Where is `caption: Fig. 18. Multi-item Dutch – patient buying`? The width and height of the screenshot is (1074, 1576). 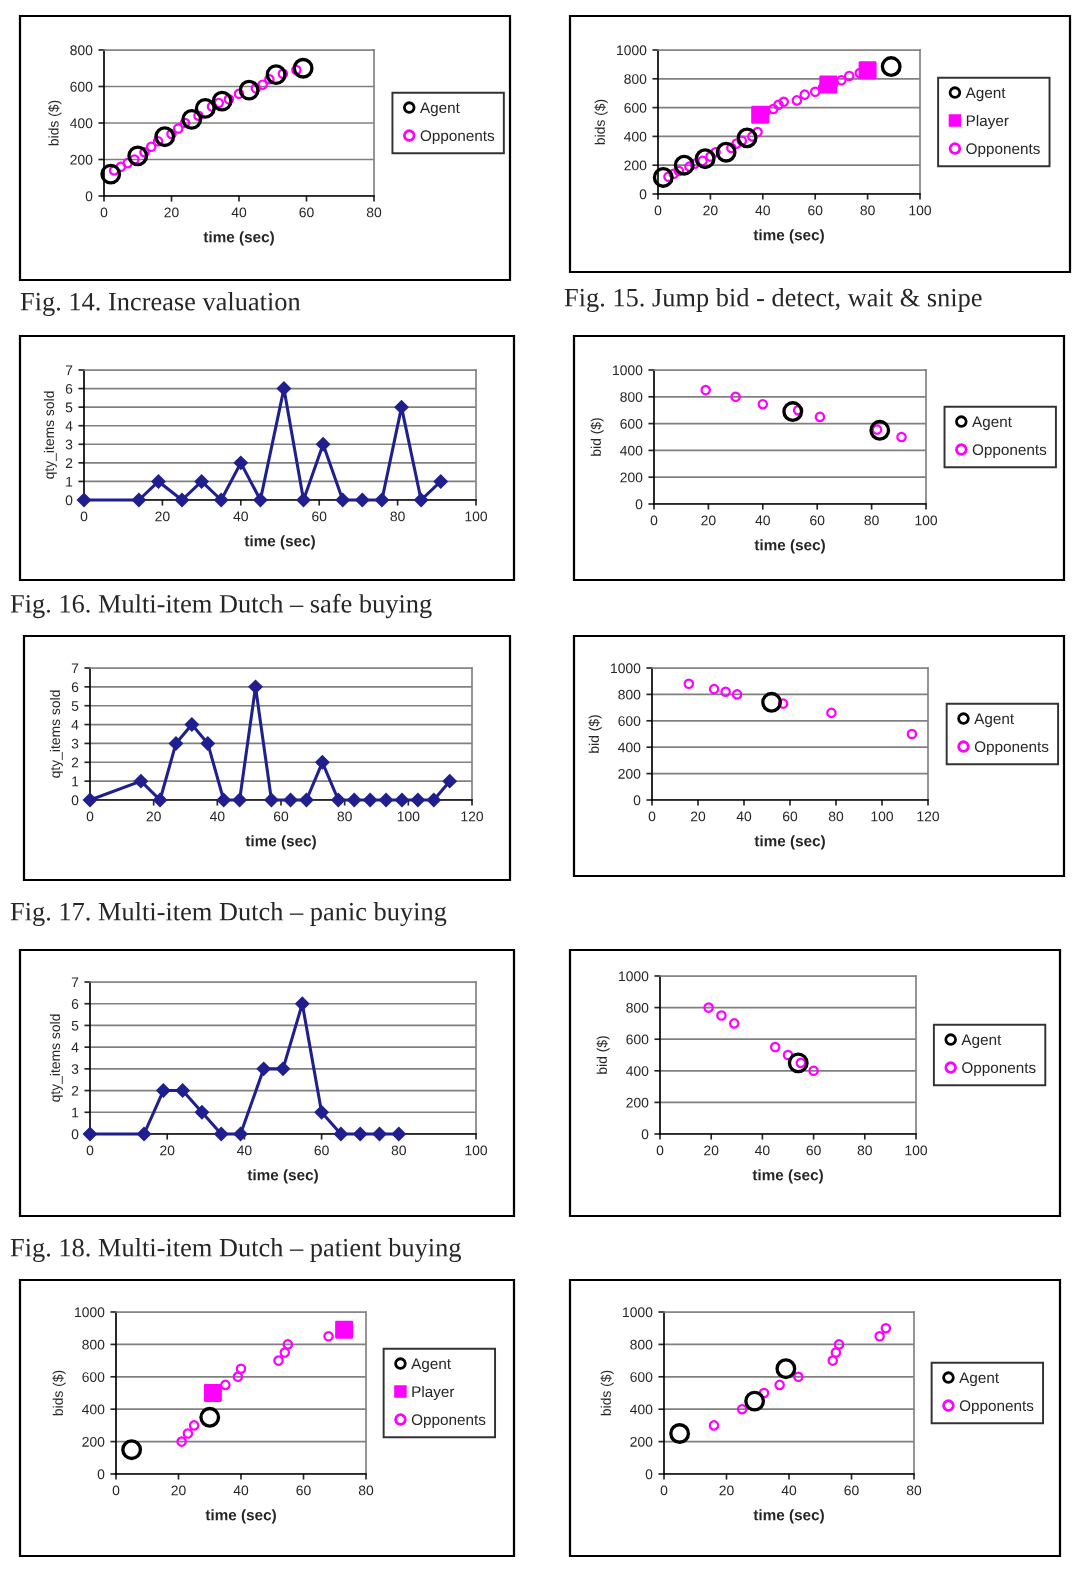
caption: Fig. 18. Multi-item Dutch – patient buying is located at coordinates (236, 1250).